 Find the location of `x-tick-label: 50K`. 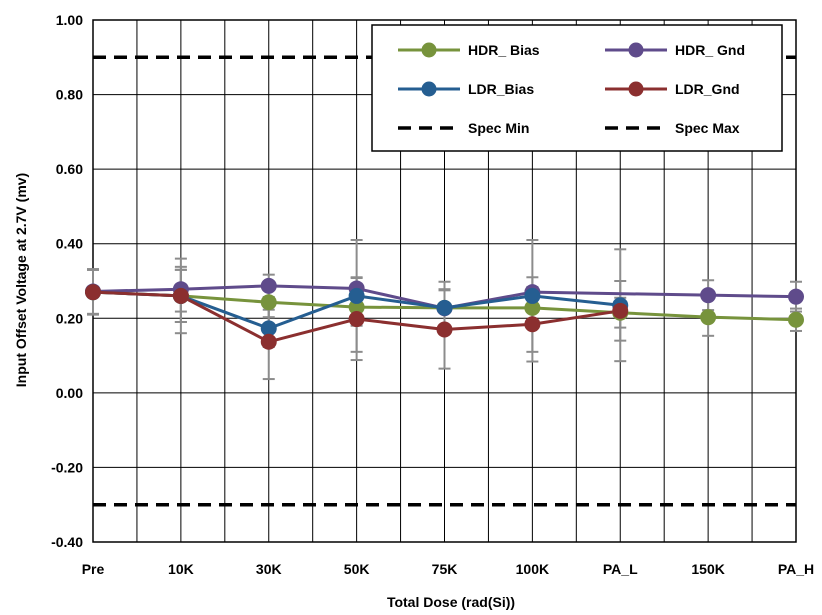

x-tick-label: 50K is located at coordinates (357, 569).